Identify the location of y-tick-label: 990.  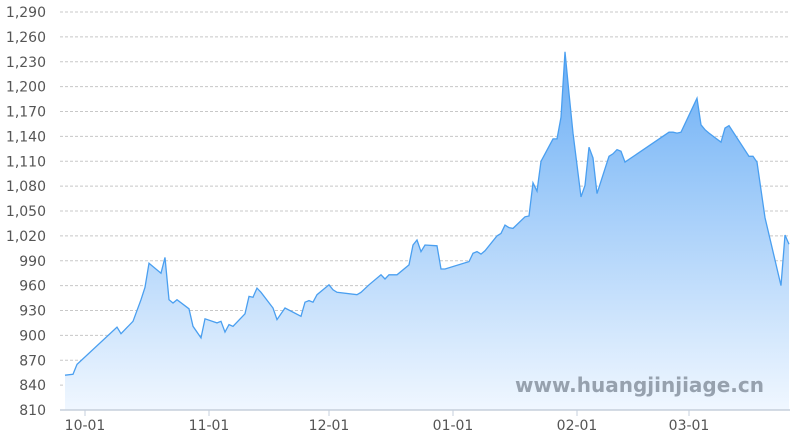
(32, 262).